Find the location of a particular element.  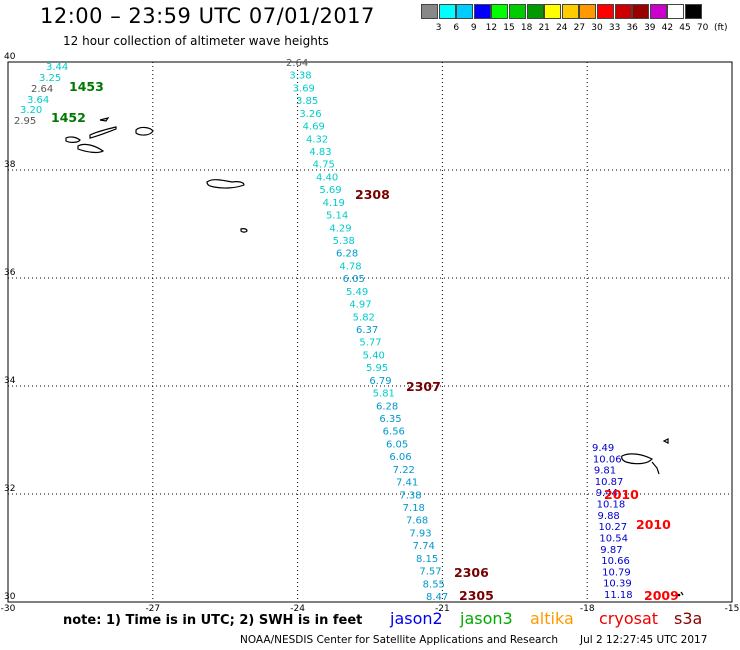

madeira-island is located at coordinates (637, 459).